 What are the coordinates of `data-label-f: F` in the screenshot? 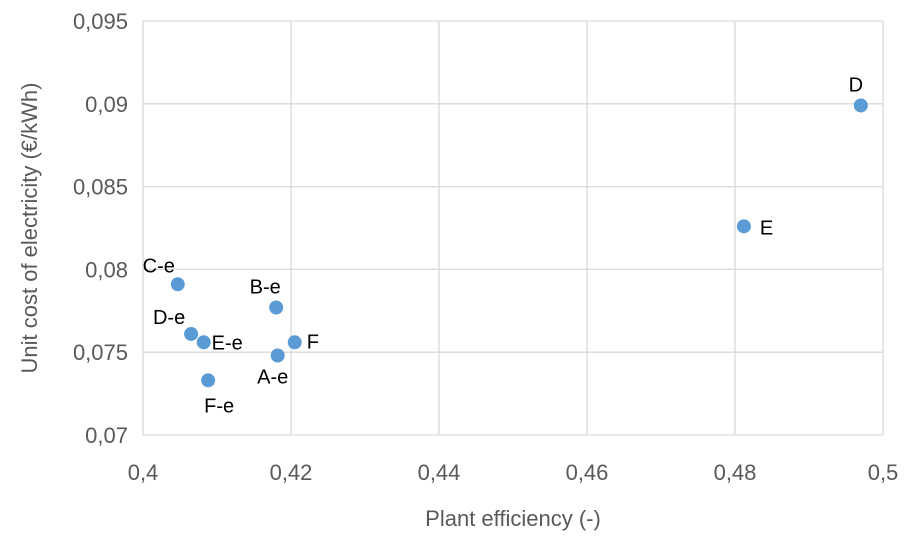 It's located at (313, 342).